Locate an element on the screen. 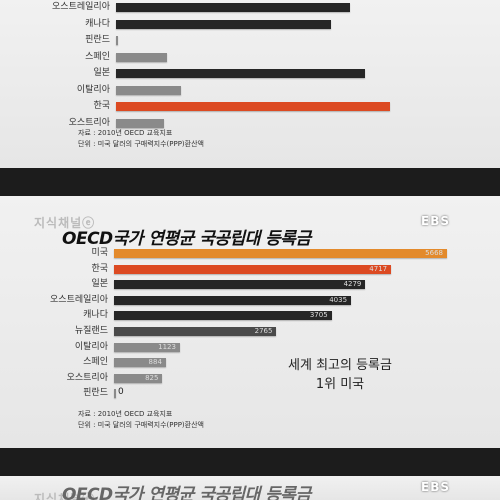 The image size is (500, 500). bottom-title-partial: OECD국가 연평균 국공립대 등록금 is located at coordinates (186, 492).